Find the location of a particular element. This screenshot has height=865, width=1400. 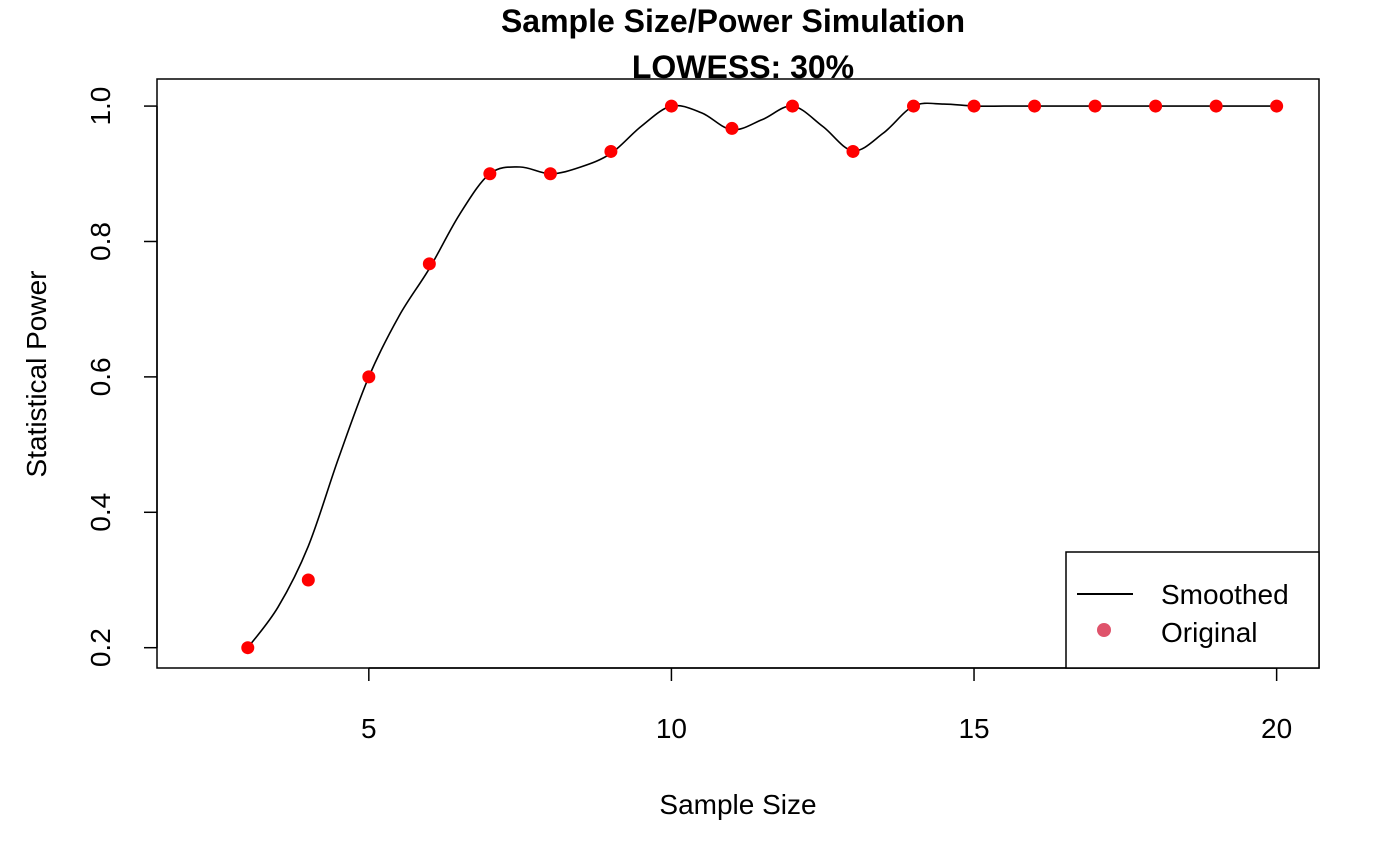

x-tick-label: 5 is located at coordinates (369, 728).